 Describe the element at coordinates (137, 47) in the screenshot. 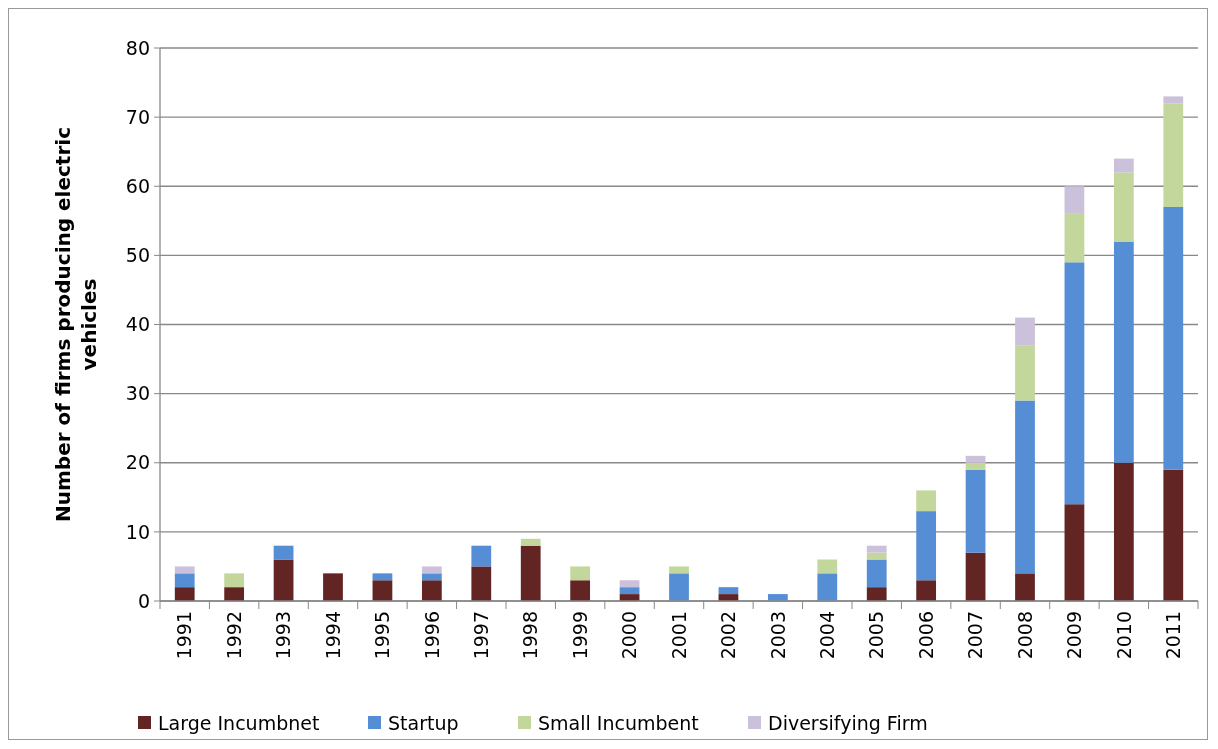

I see `y-tick-label: 80` at that location.